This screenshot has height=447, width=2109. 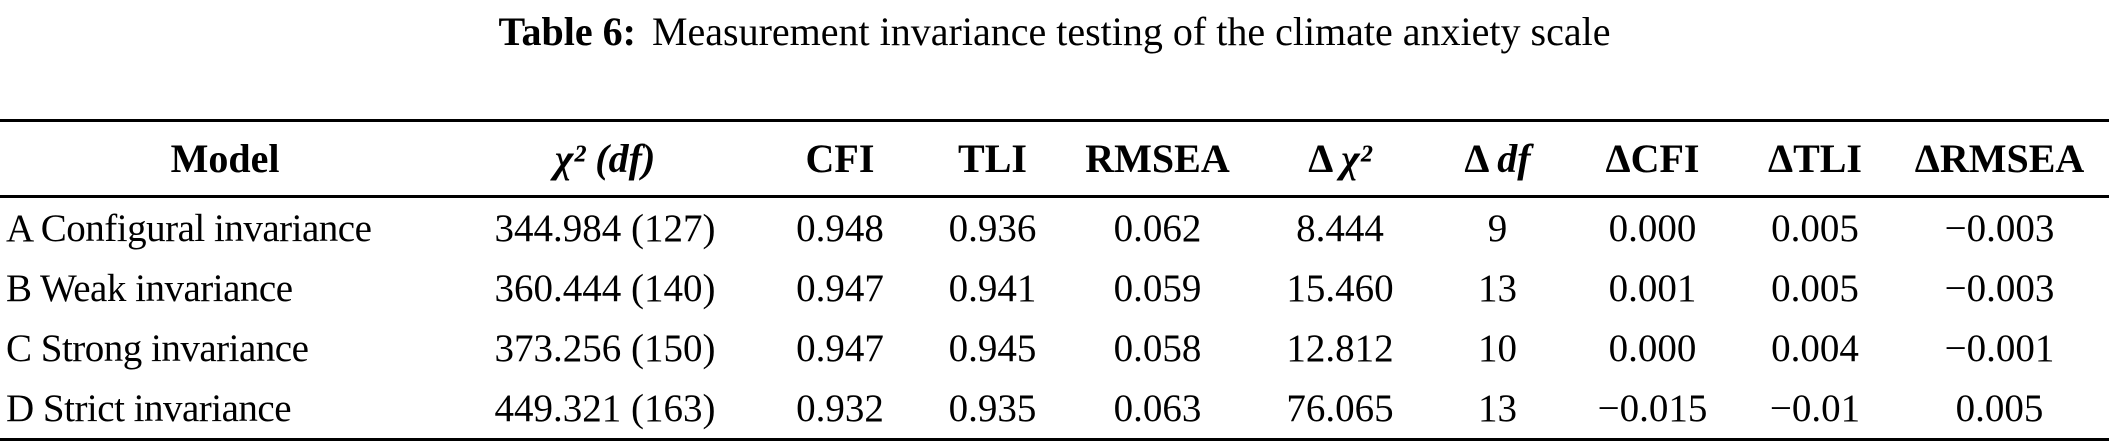 I want to click on column-header-model: Model, so click(x=225, y=159).